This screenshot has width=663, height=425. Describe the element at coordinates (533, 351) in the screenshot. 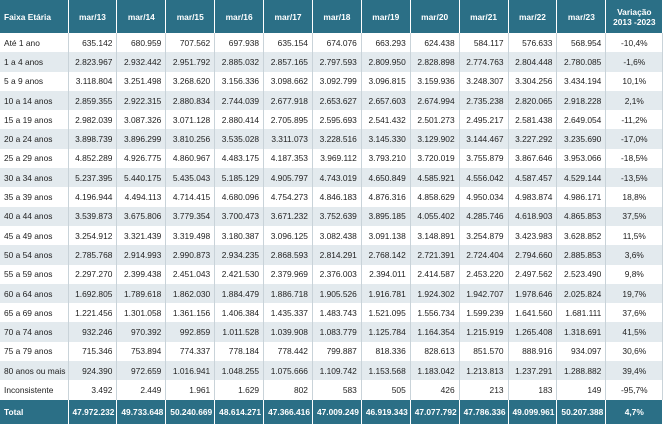

I see `value-cell: 888.916` at that location.